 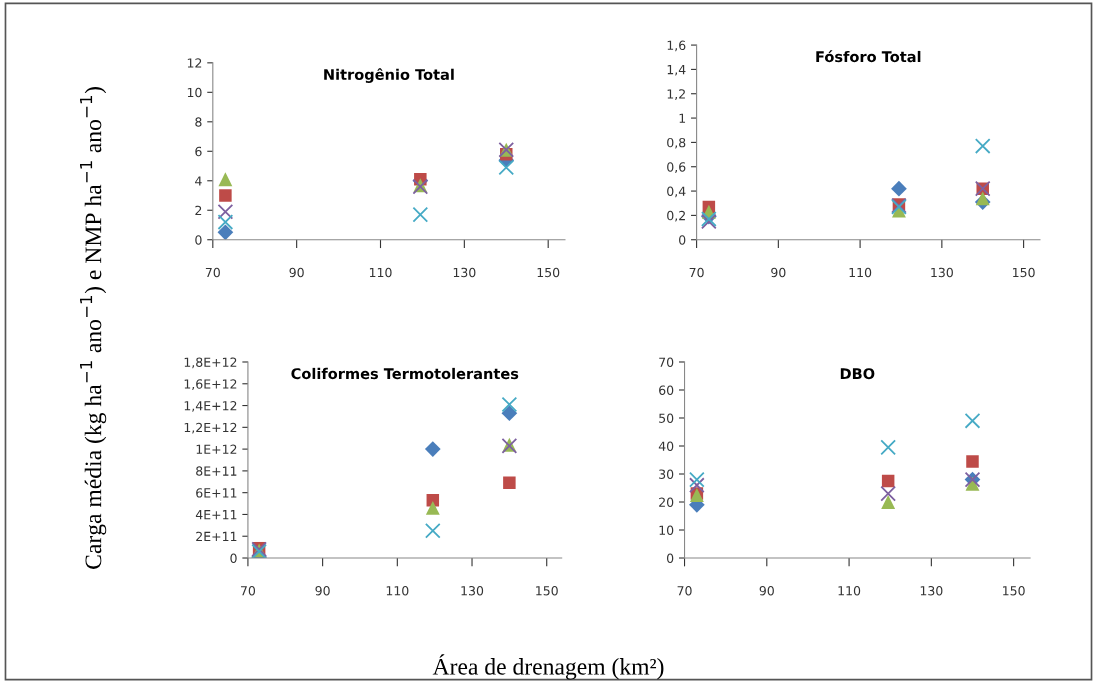 What do you see at coordinates (666, 362) in the screenshot?
I see `y-tick-label: 70` at bounding box center [666, 362].